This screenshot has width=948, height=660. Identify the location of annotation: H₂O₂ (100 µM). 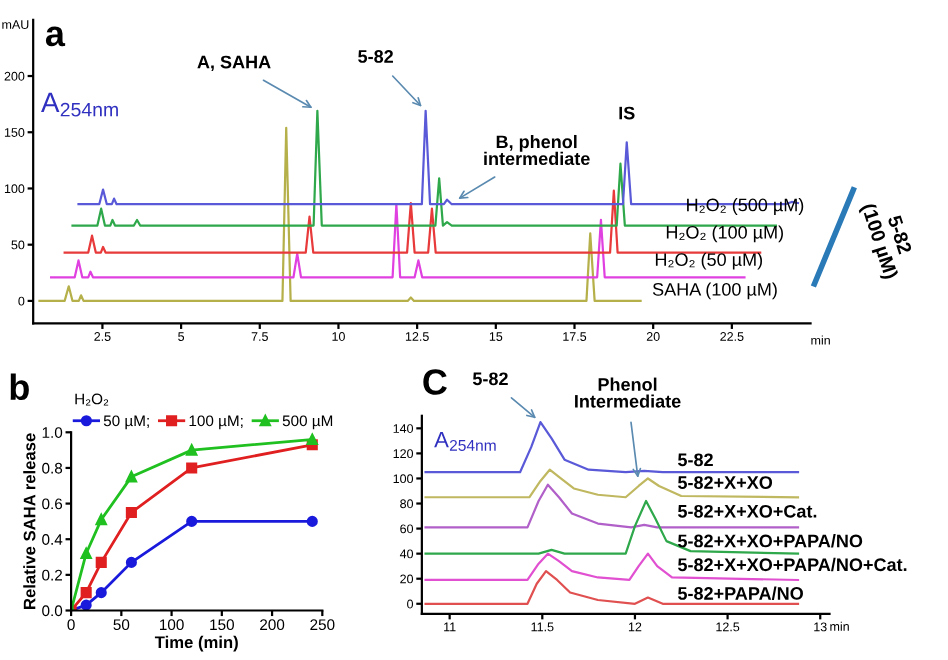
(724, 234).